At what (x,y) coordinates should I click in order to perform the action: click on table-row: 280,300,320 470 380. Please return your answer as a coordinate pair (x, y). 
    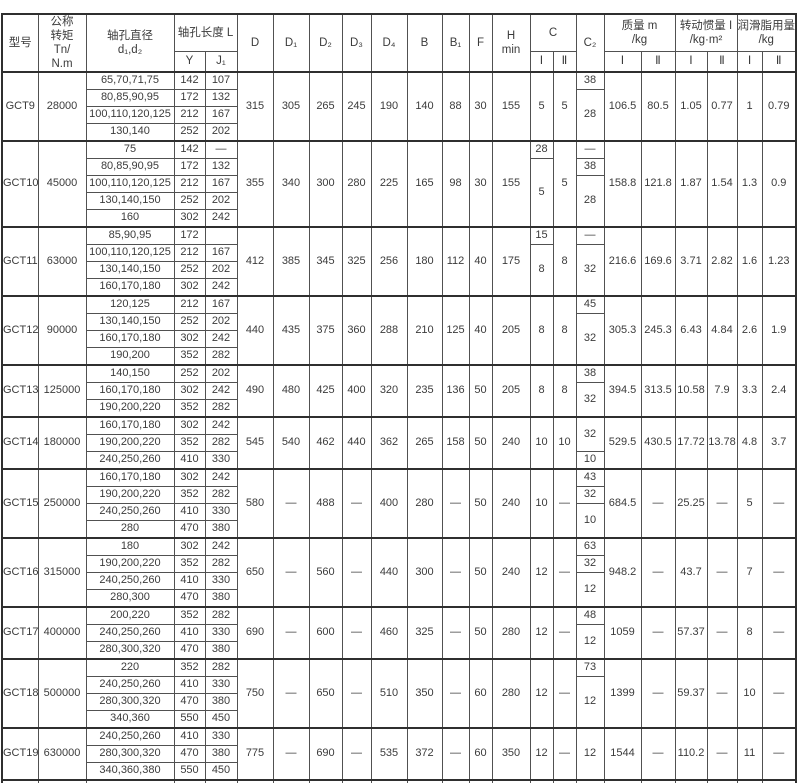
    Looking at the image, I should click on (399, 754).